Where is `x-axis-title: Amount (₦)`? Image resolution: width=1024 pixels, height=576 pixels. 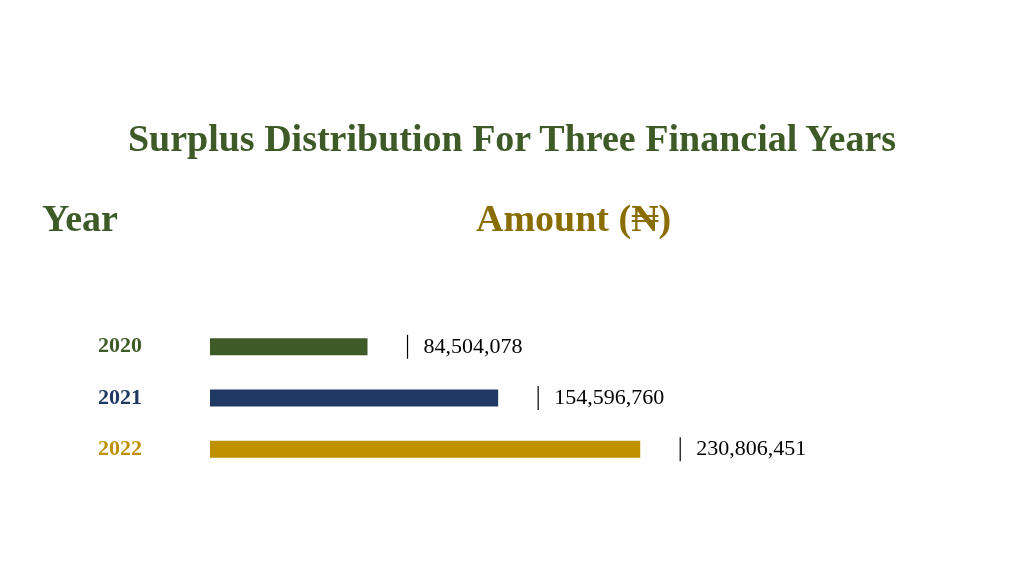 x-axis-title: Amount (₦) is located at coordinates (574, 218).